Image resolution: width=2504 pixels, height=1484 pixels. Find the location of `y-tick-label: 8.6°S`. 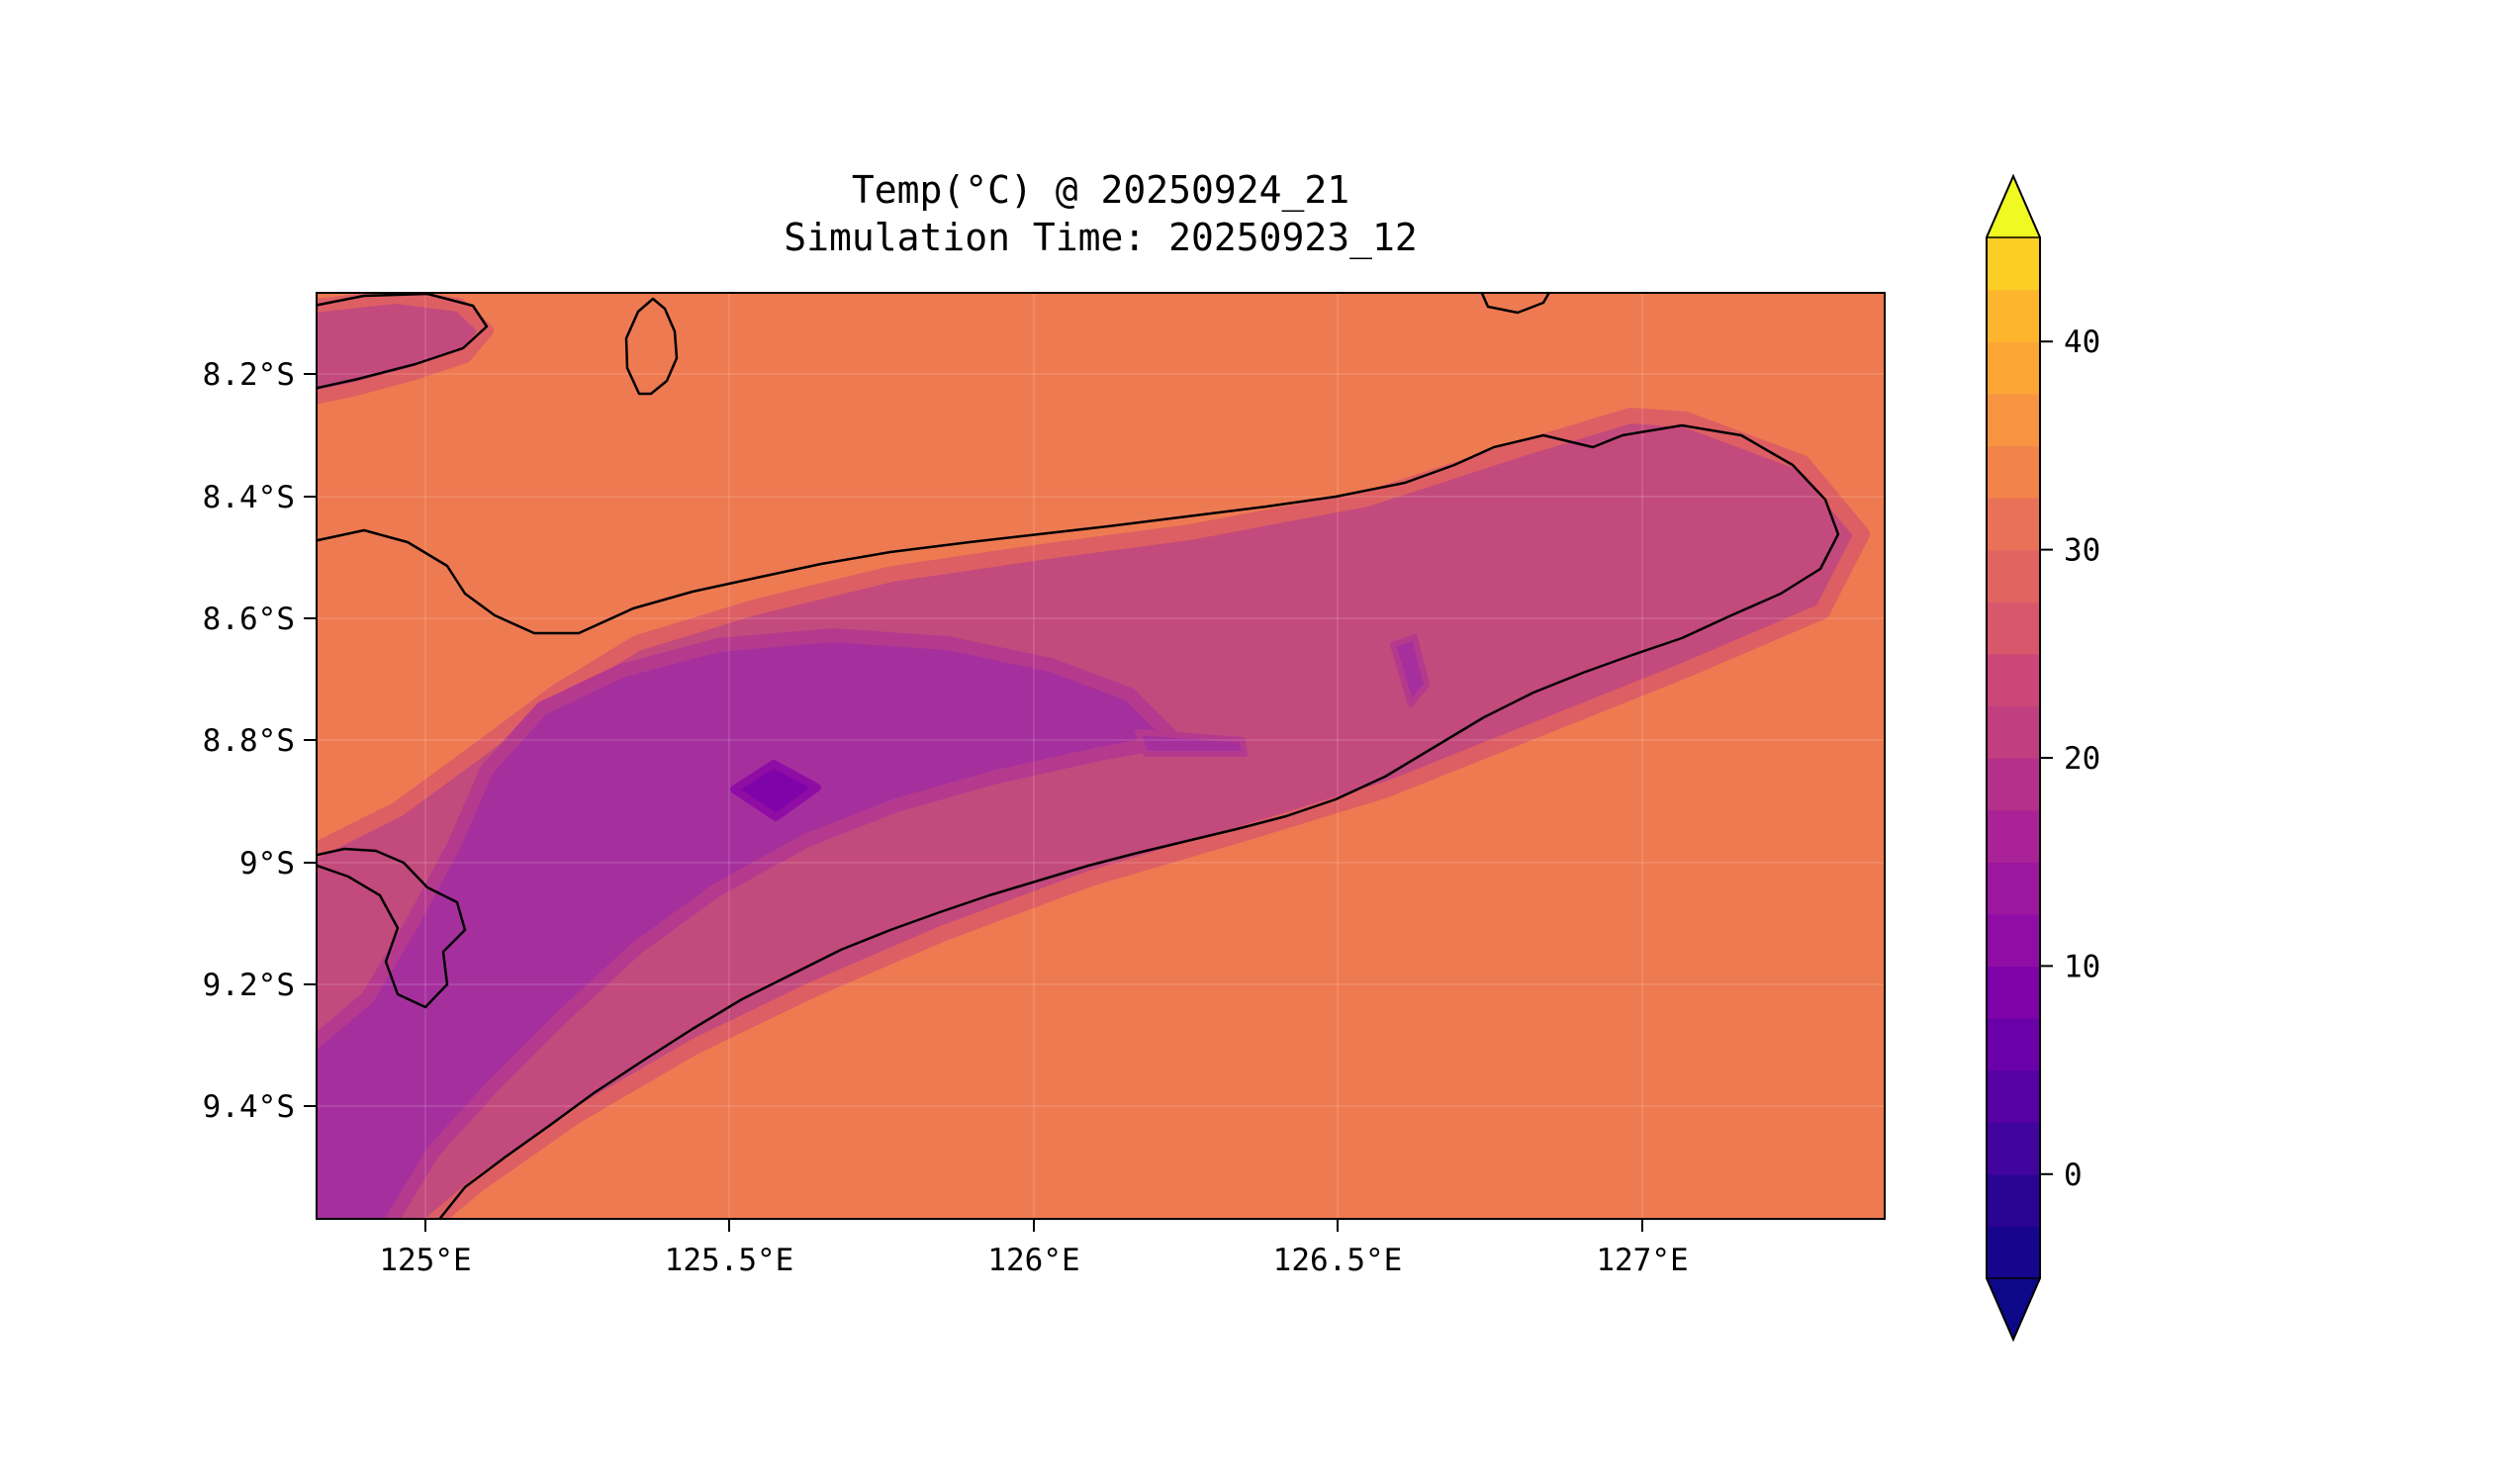

y-tick-label: 8.6°S is located at coordinates (249, 619).